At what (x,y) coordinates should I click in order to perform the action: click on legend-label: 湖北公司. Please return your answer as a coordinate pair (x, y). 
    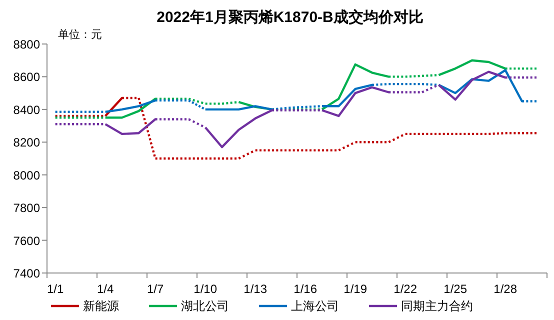
    Looking at the image, I should click on (205, 306).